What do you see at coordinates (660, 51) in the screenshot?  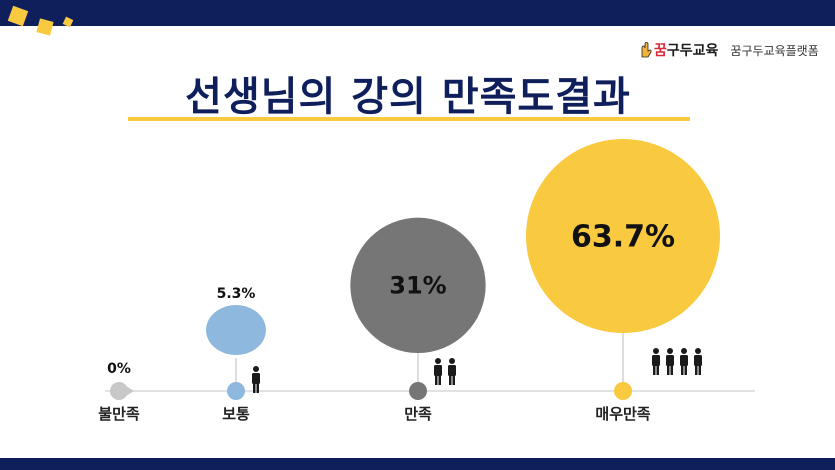 I see `brand-logo-accent: 꿈` at bounding box center [660, 51].